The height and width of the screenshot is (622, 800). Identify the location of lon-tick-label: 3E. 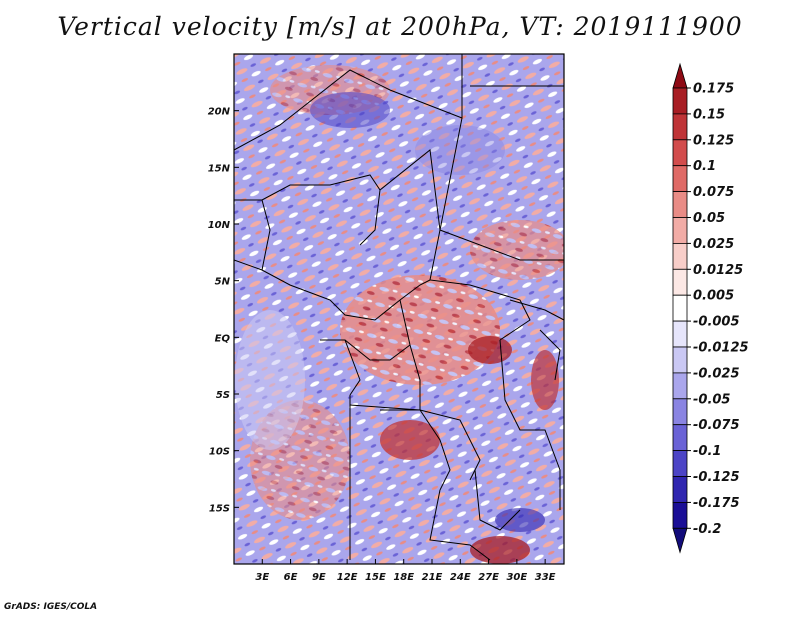
(262, 577).